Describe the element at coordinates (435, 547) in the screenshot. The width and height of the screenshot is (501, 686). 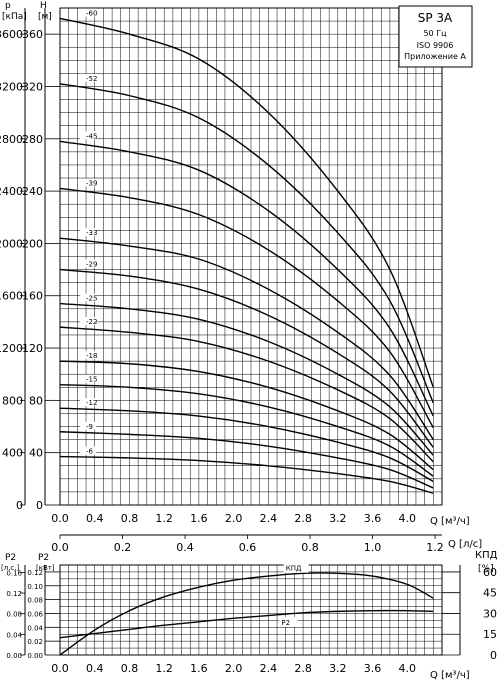
I see `q-ls-tick-label: 1.2` at that location.